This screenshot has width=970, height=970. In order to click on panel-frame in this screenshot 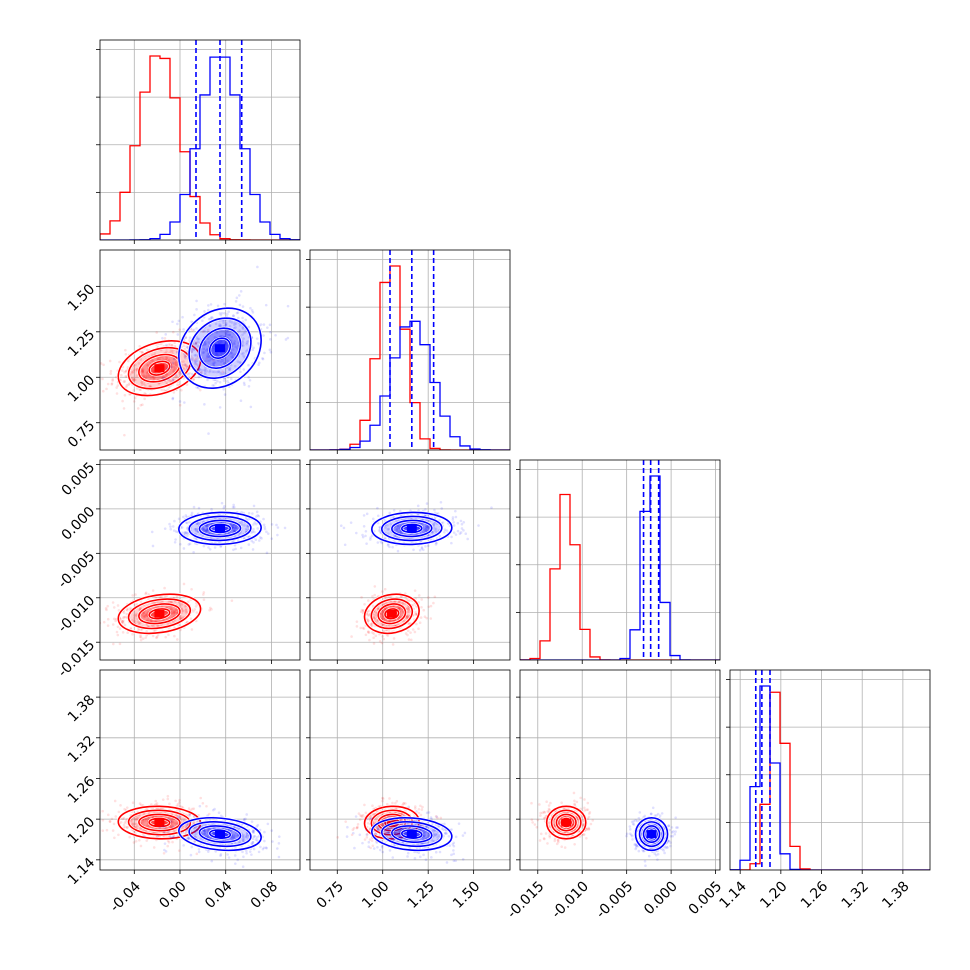, I will do `click(200, 560)`.